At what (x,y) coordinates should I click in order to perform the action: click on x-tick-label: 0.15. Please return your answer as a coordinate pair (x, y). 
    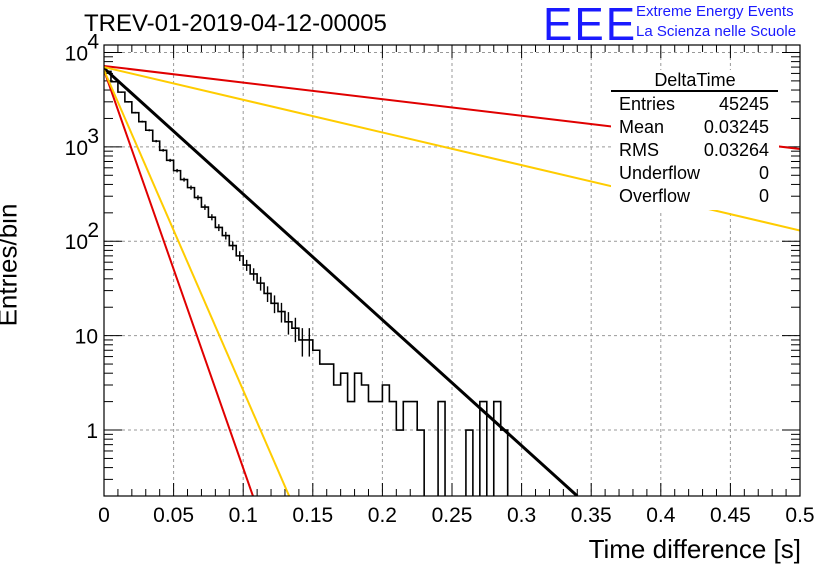
    Looking at the image, I should click on (312, 515).